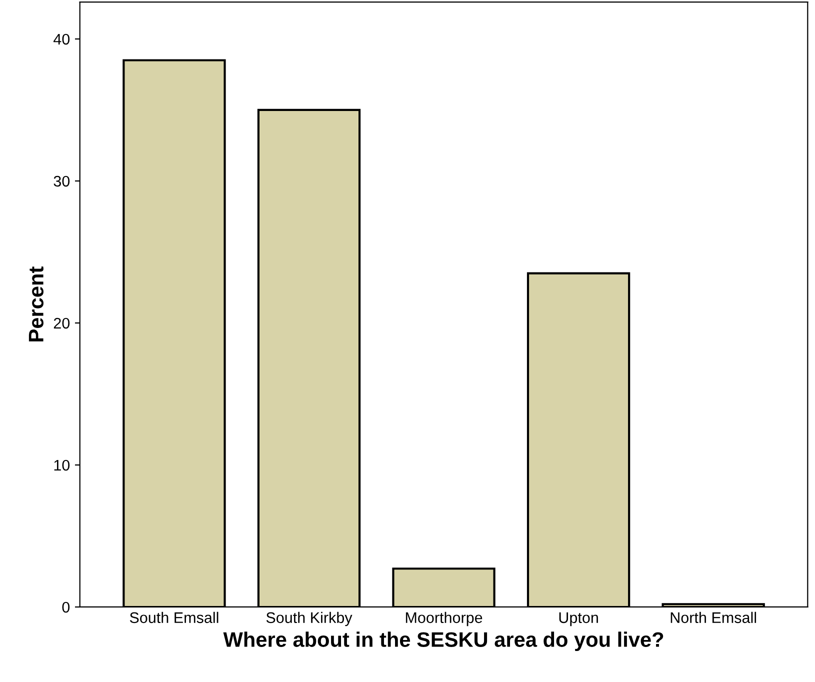 Image resolution: width=815 pixels, height=682 pixels. What do you see at coordinates (66, 607) in the screenshot?
I see `y-tick-label: 0` at bounding box center [66, 607].